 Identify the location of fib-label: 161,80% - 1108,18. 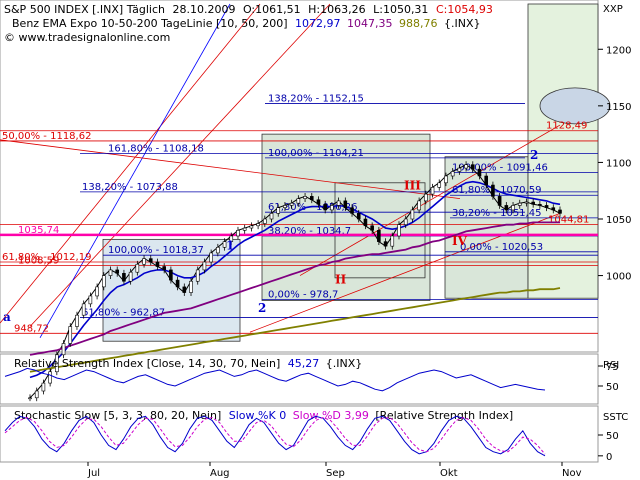
(156, 148).